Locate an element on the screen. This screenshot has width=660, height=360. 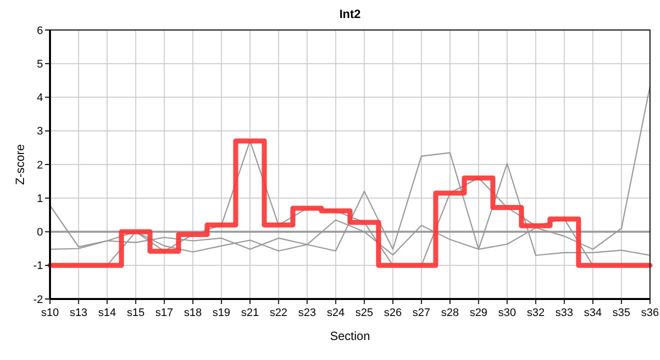
x-tick-label: s17 is located at coordinates (164, 313).